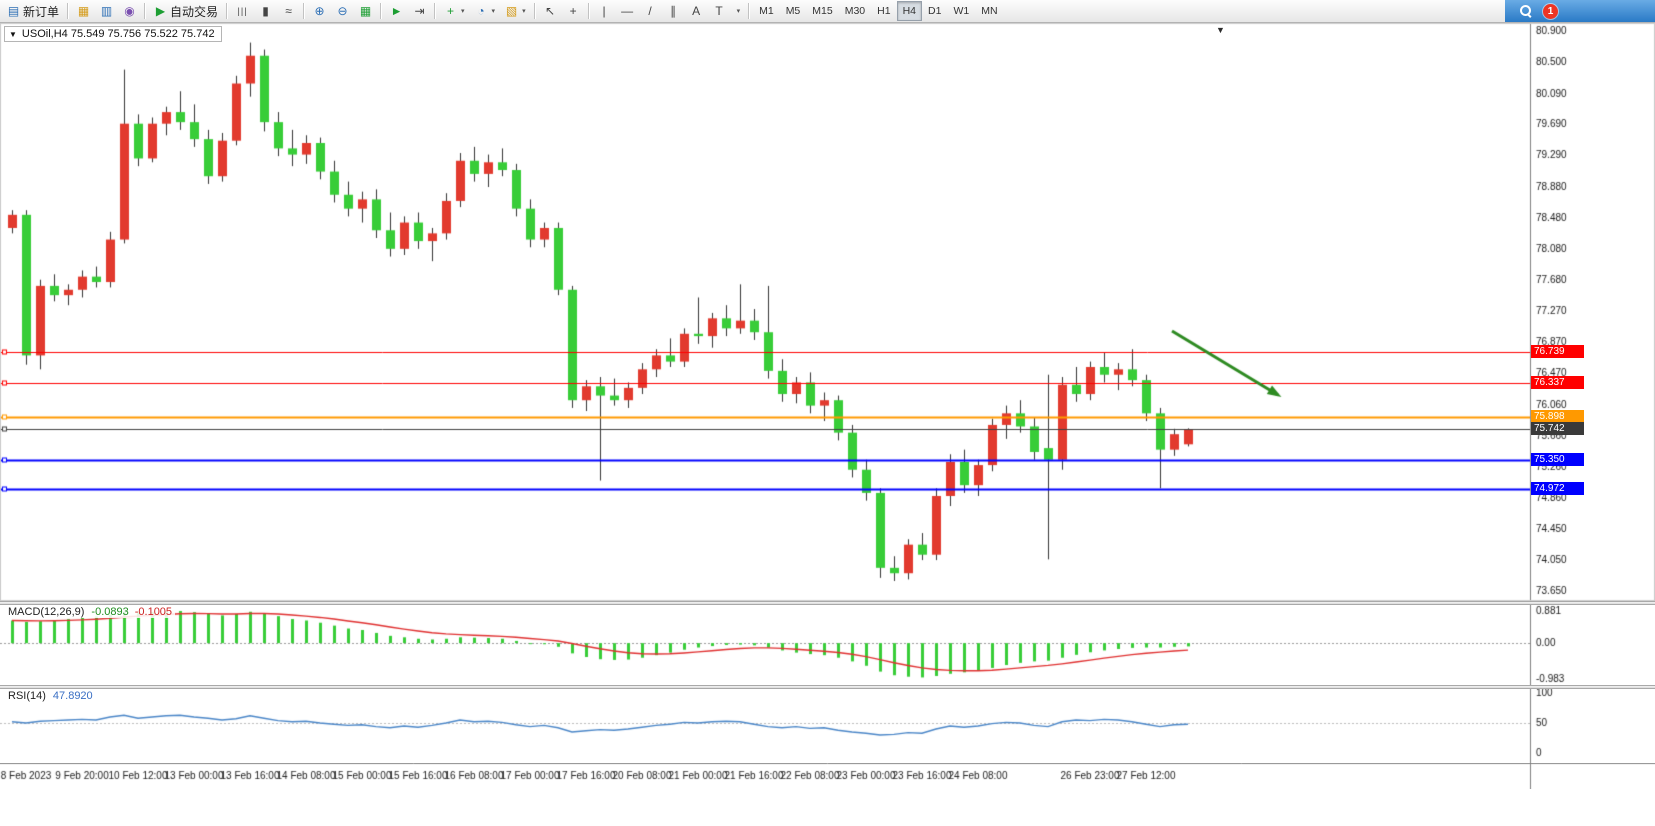 Image resolution: width=1655 pixels, height=826 pixels. What do you see at coordinates (989, 11) in the screenshot?
I see `timeframe-mn-button: MN` at bounding box center [989, 11].